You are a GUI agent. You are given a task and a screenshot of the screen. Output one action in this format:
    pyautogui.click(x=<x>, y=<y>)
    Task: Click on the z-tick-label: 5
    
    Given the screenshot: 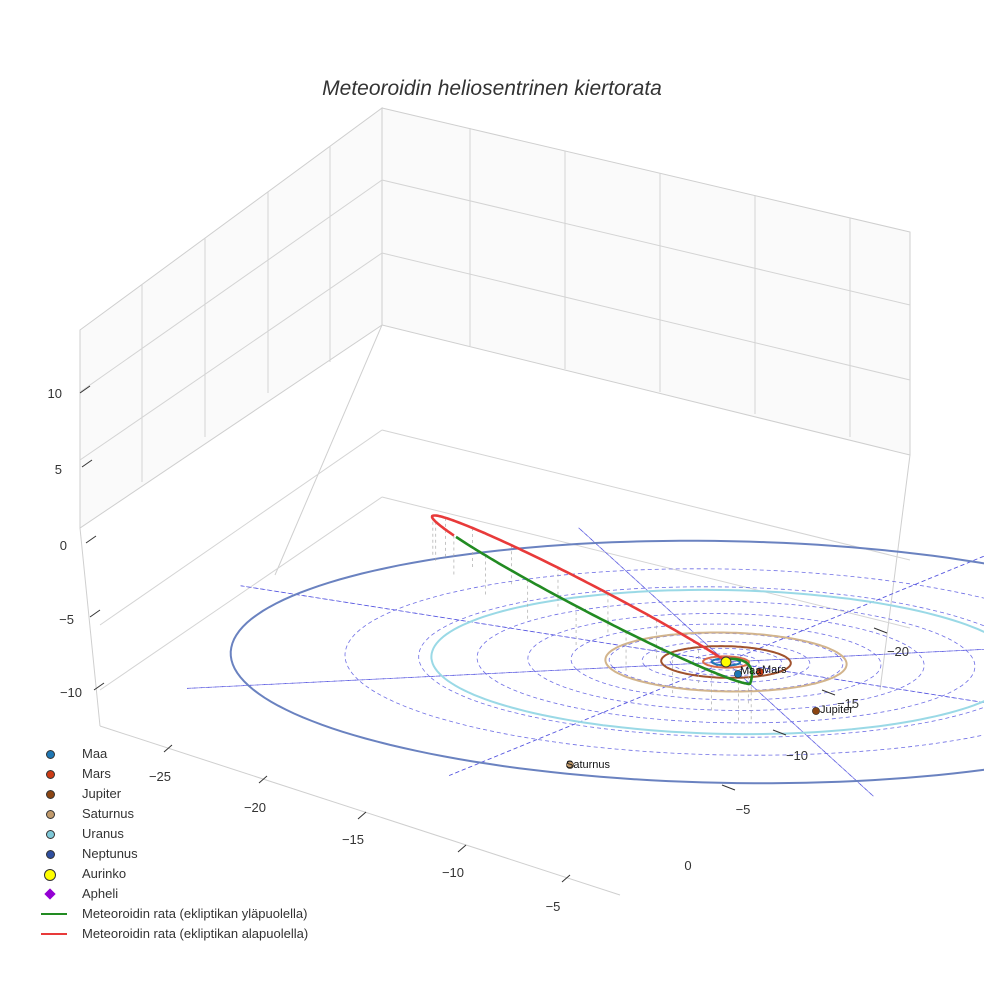 What is the action you would take?
    pyautogui.click(x=58, y=469)
    